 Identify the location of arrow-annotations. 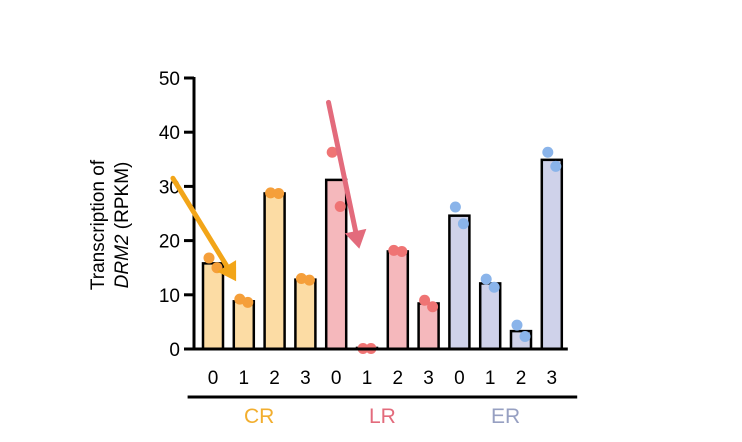
(268, 190).